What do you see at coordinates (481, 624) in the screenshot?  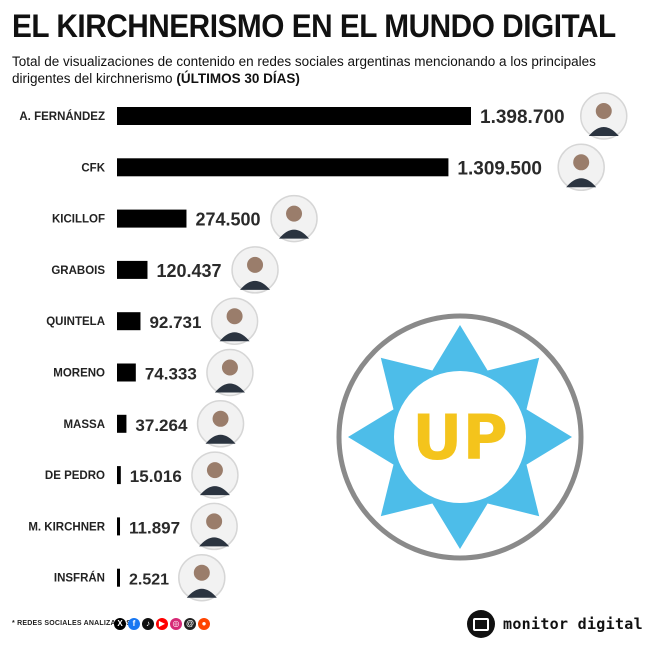 I see `monitor-logo-icon` at bounding box center [481, 624].